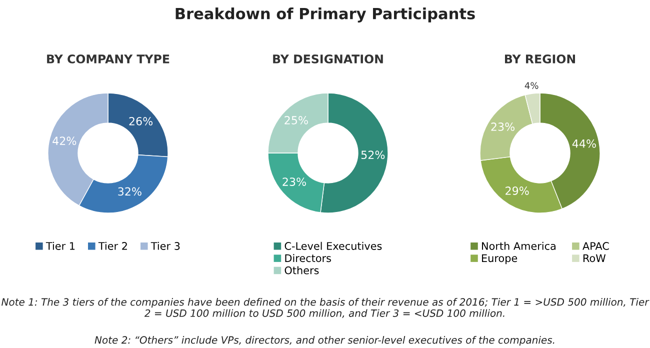  I want to click on data-label: 52%, so click(373, 155).